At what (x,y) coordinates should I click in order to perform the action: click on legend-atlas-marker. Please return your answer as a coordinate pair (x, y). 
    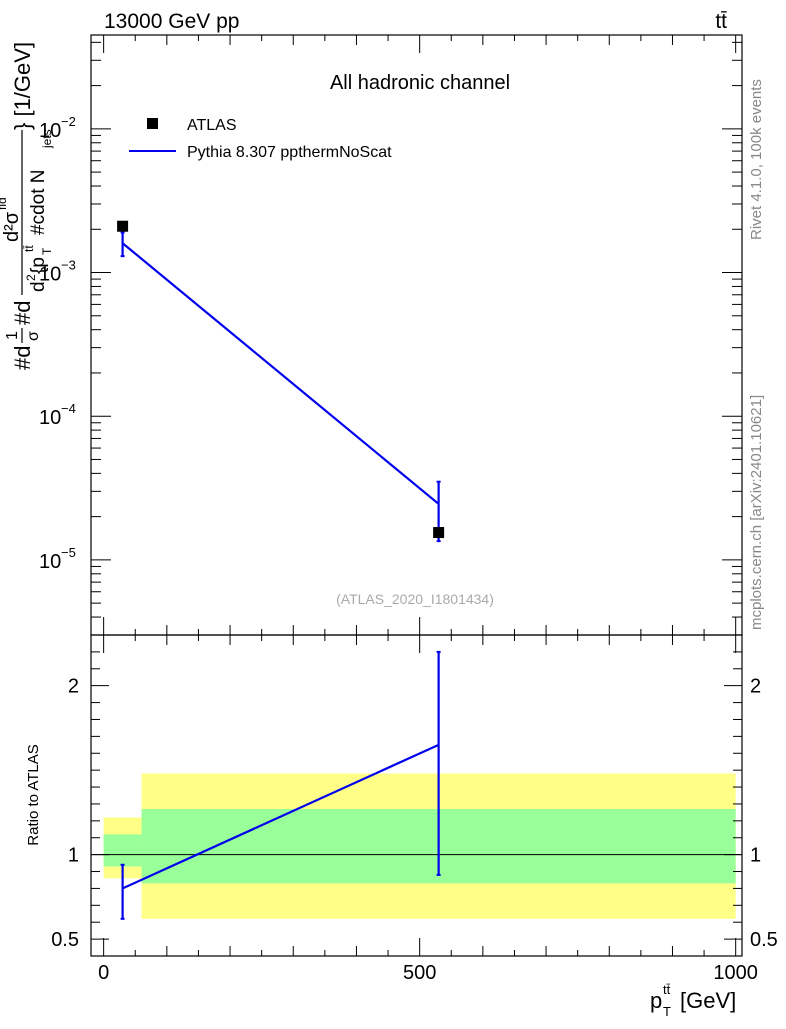
    Looking at the image, I should click on (152, 123).